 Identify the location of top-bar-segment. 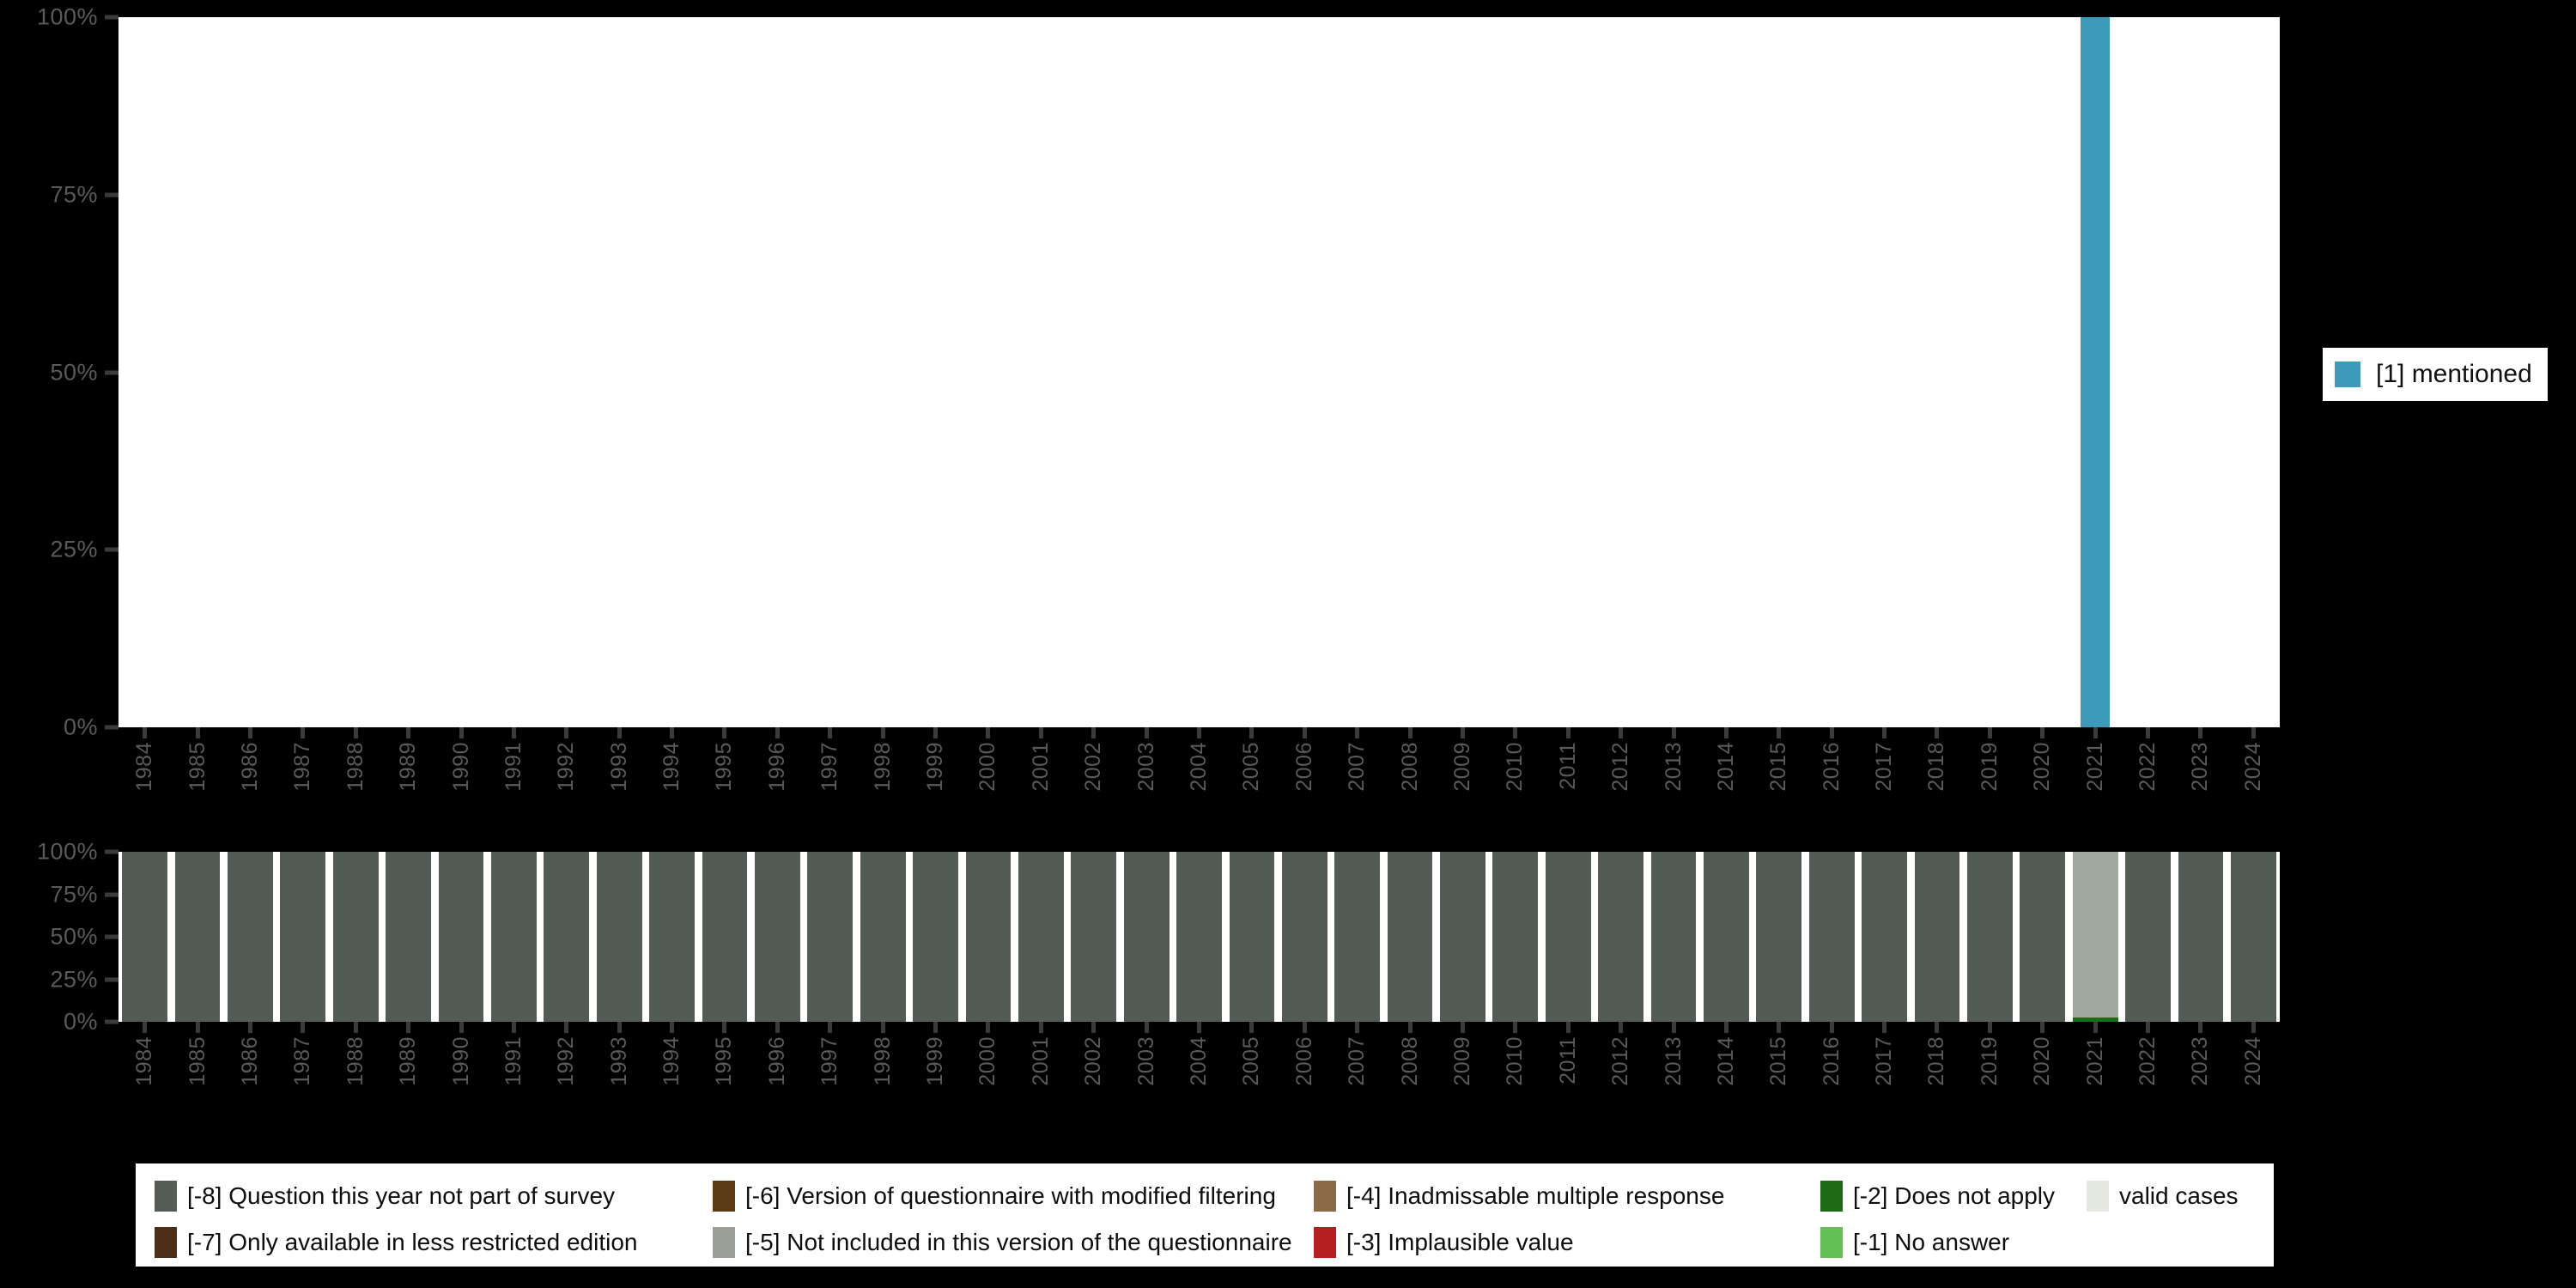
(2096, 372).